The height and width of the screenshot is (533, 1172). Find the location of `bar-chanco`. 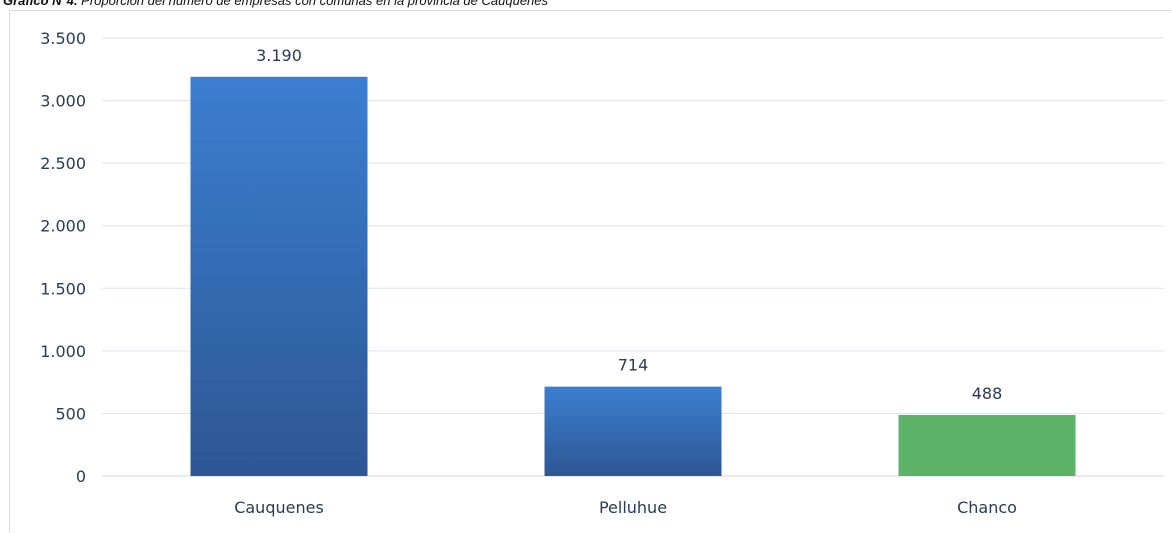

bar-chanco is located at coordinates (987, 445).